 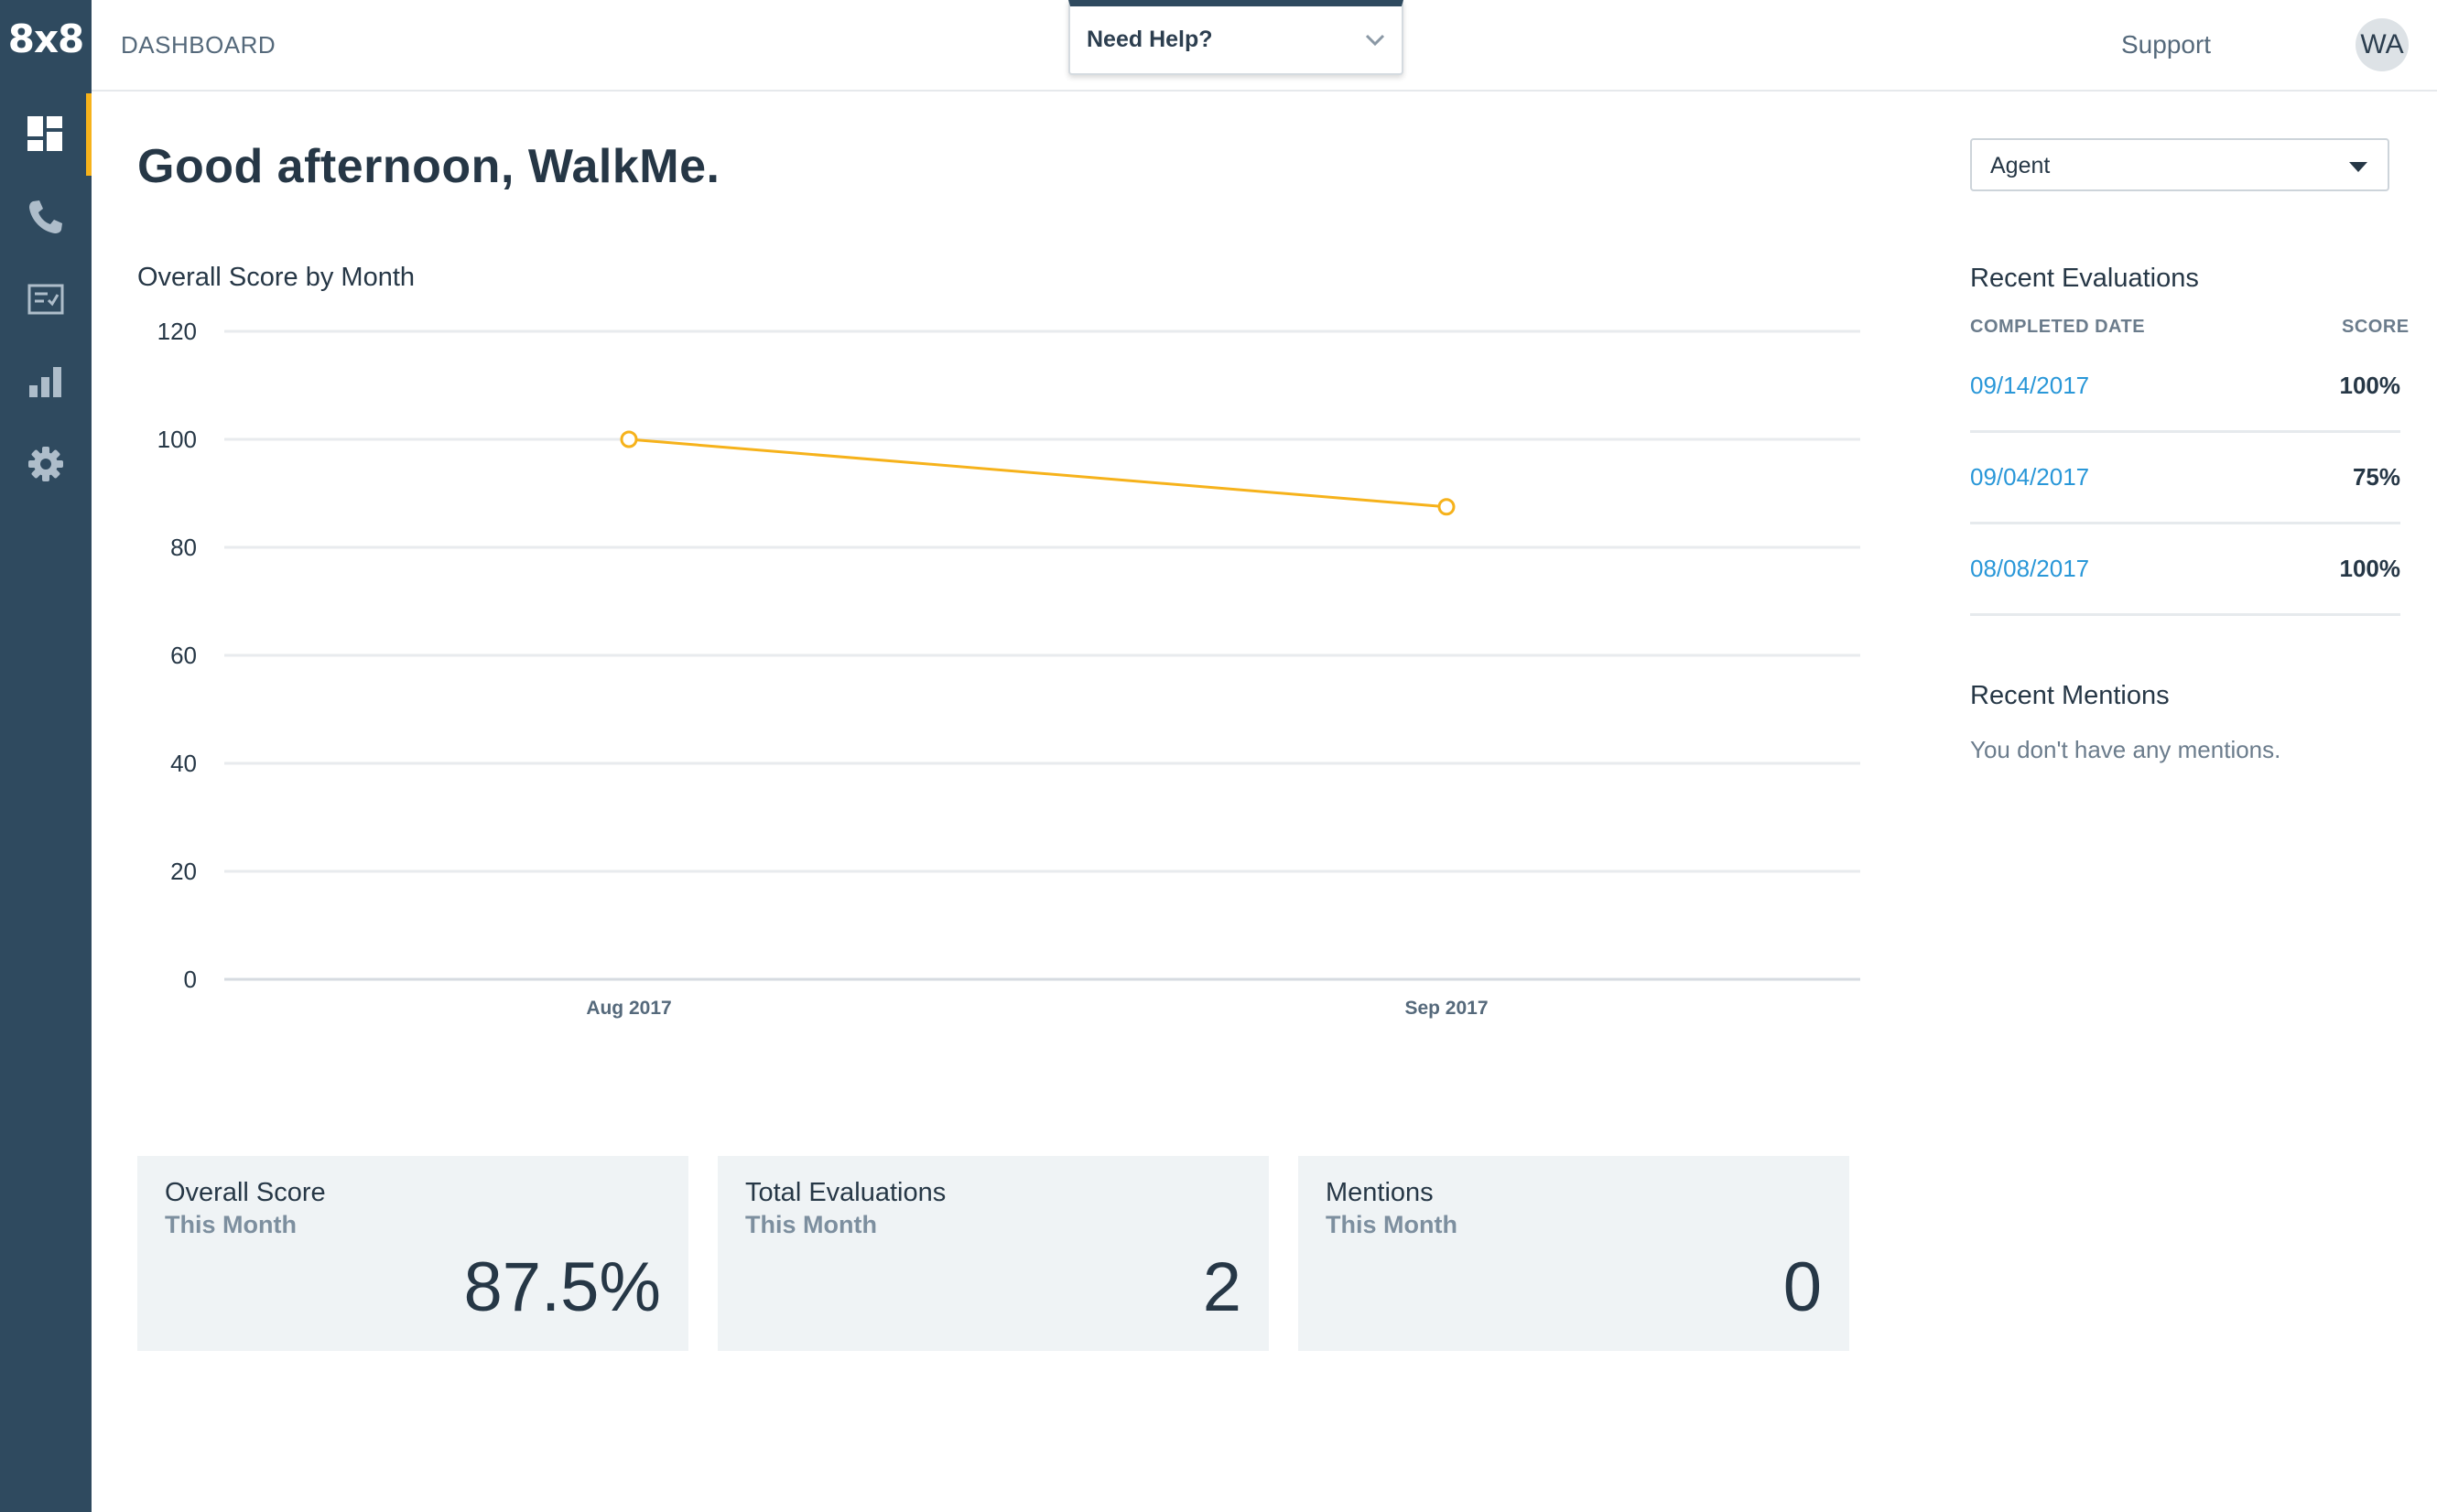 I want to click on evaluation-score: 75%, so click(x=2376, y=477).